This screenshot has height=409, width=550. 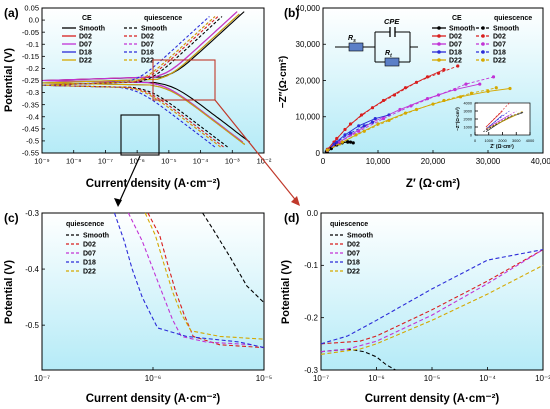 What do you see at coordinates (432, 378) in the screenshot?
I see `panel-d-xtick-label: 10⁻⁵` at bounding box center [432, 378].